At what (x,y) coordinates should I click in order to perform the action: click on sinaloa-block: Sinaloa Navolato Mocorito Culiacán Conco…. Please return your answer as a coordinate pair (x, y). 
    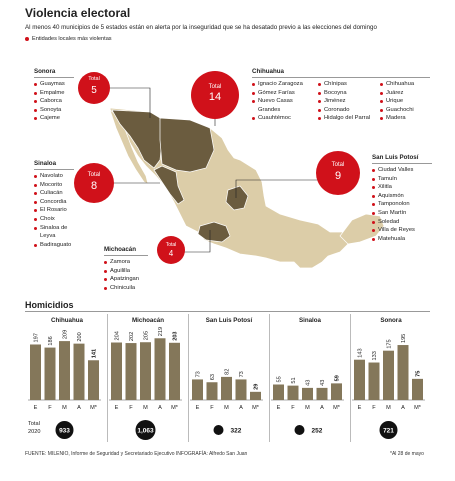
    Looking at the image, I should click on (57, 204).